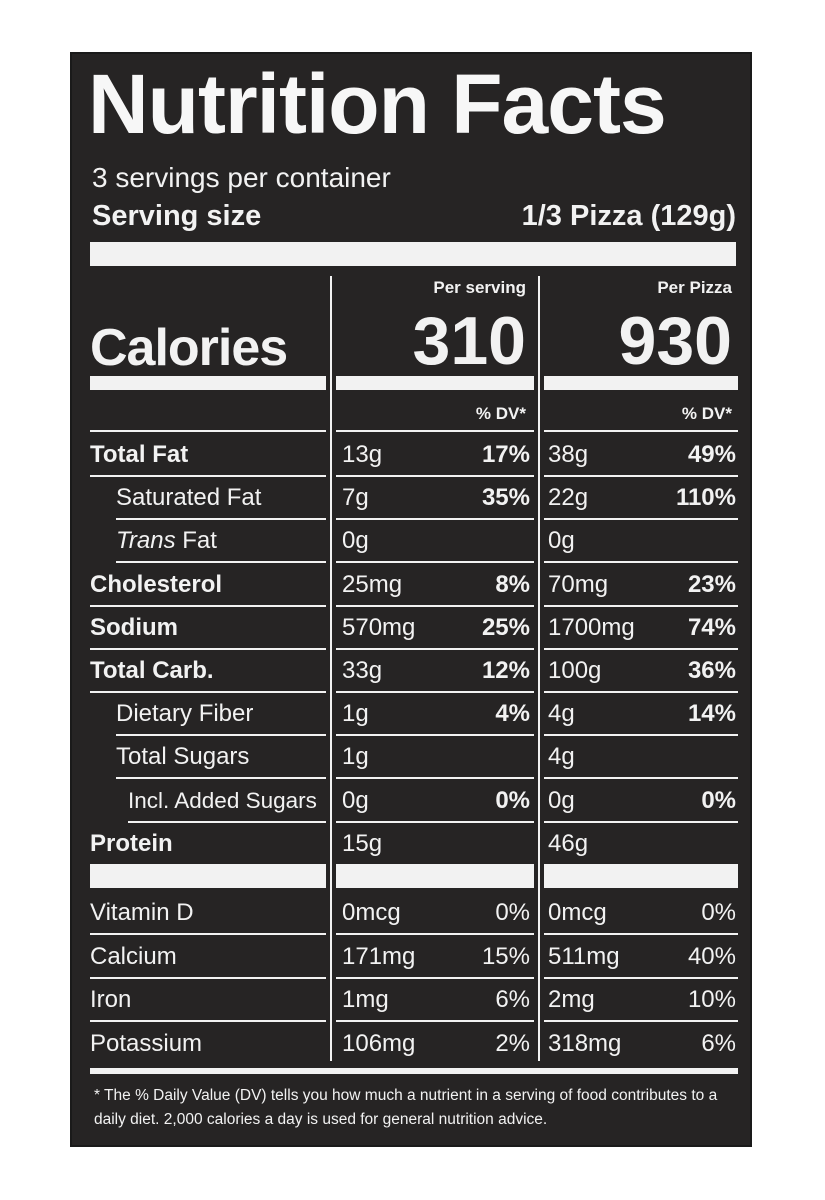  What do you see at coordinates (575, 670) in the screenshot?
I see `pizza-amount: 100g` at bounding box center [575, 670].